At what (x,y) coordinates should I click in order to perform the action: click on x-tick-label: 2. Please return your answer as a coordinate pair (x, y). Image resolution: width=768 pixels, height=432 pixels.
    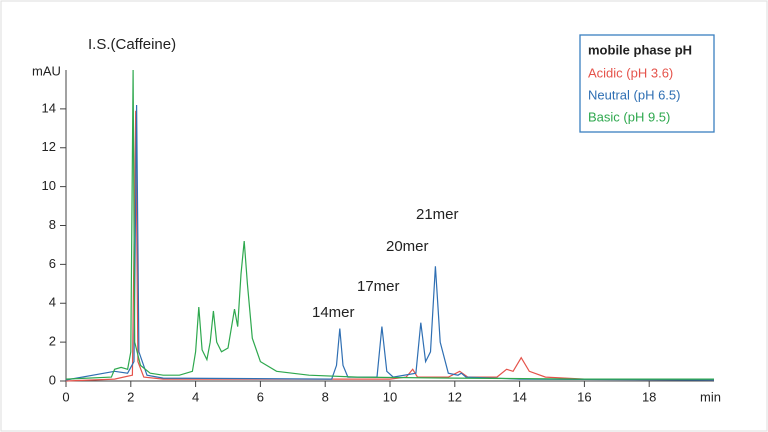
    Looking at the image, I should click on (130, 396).